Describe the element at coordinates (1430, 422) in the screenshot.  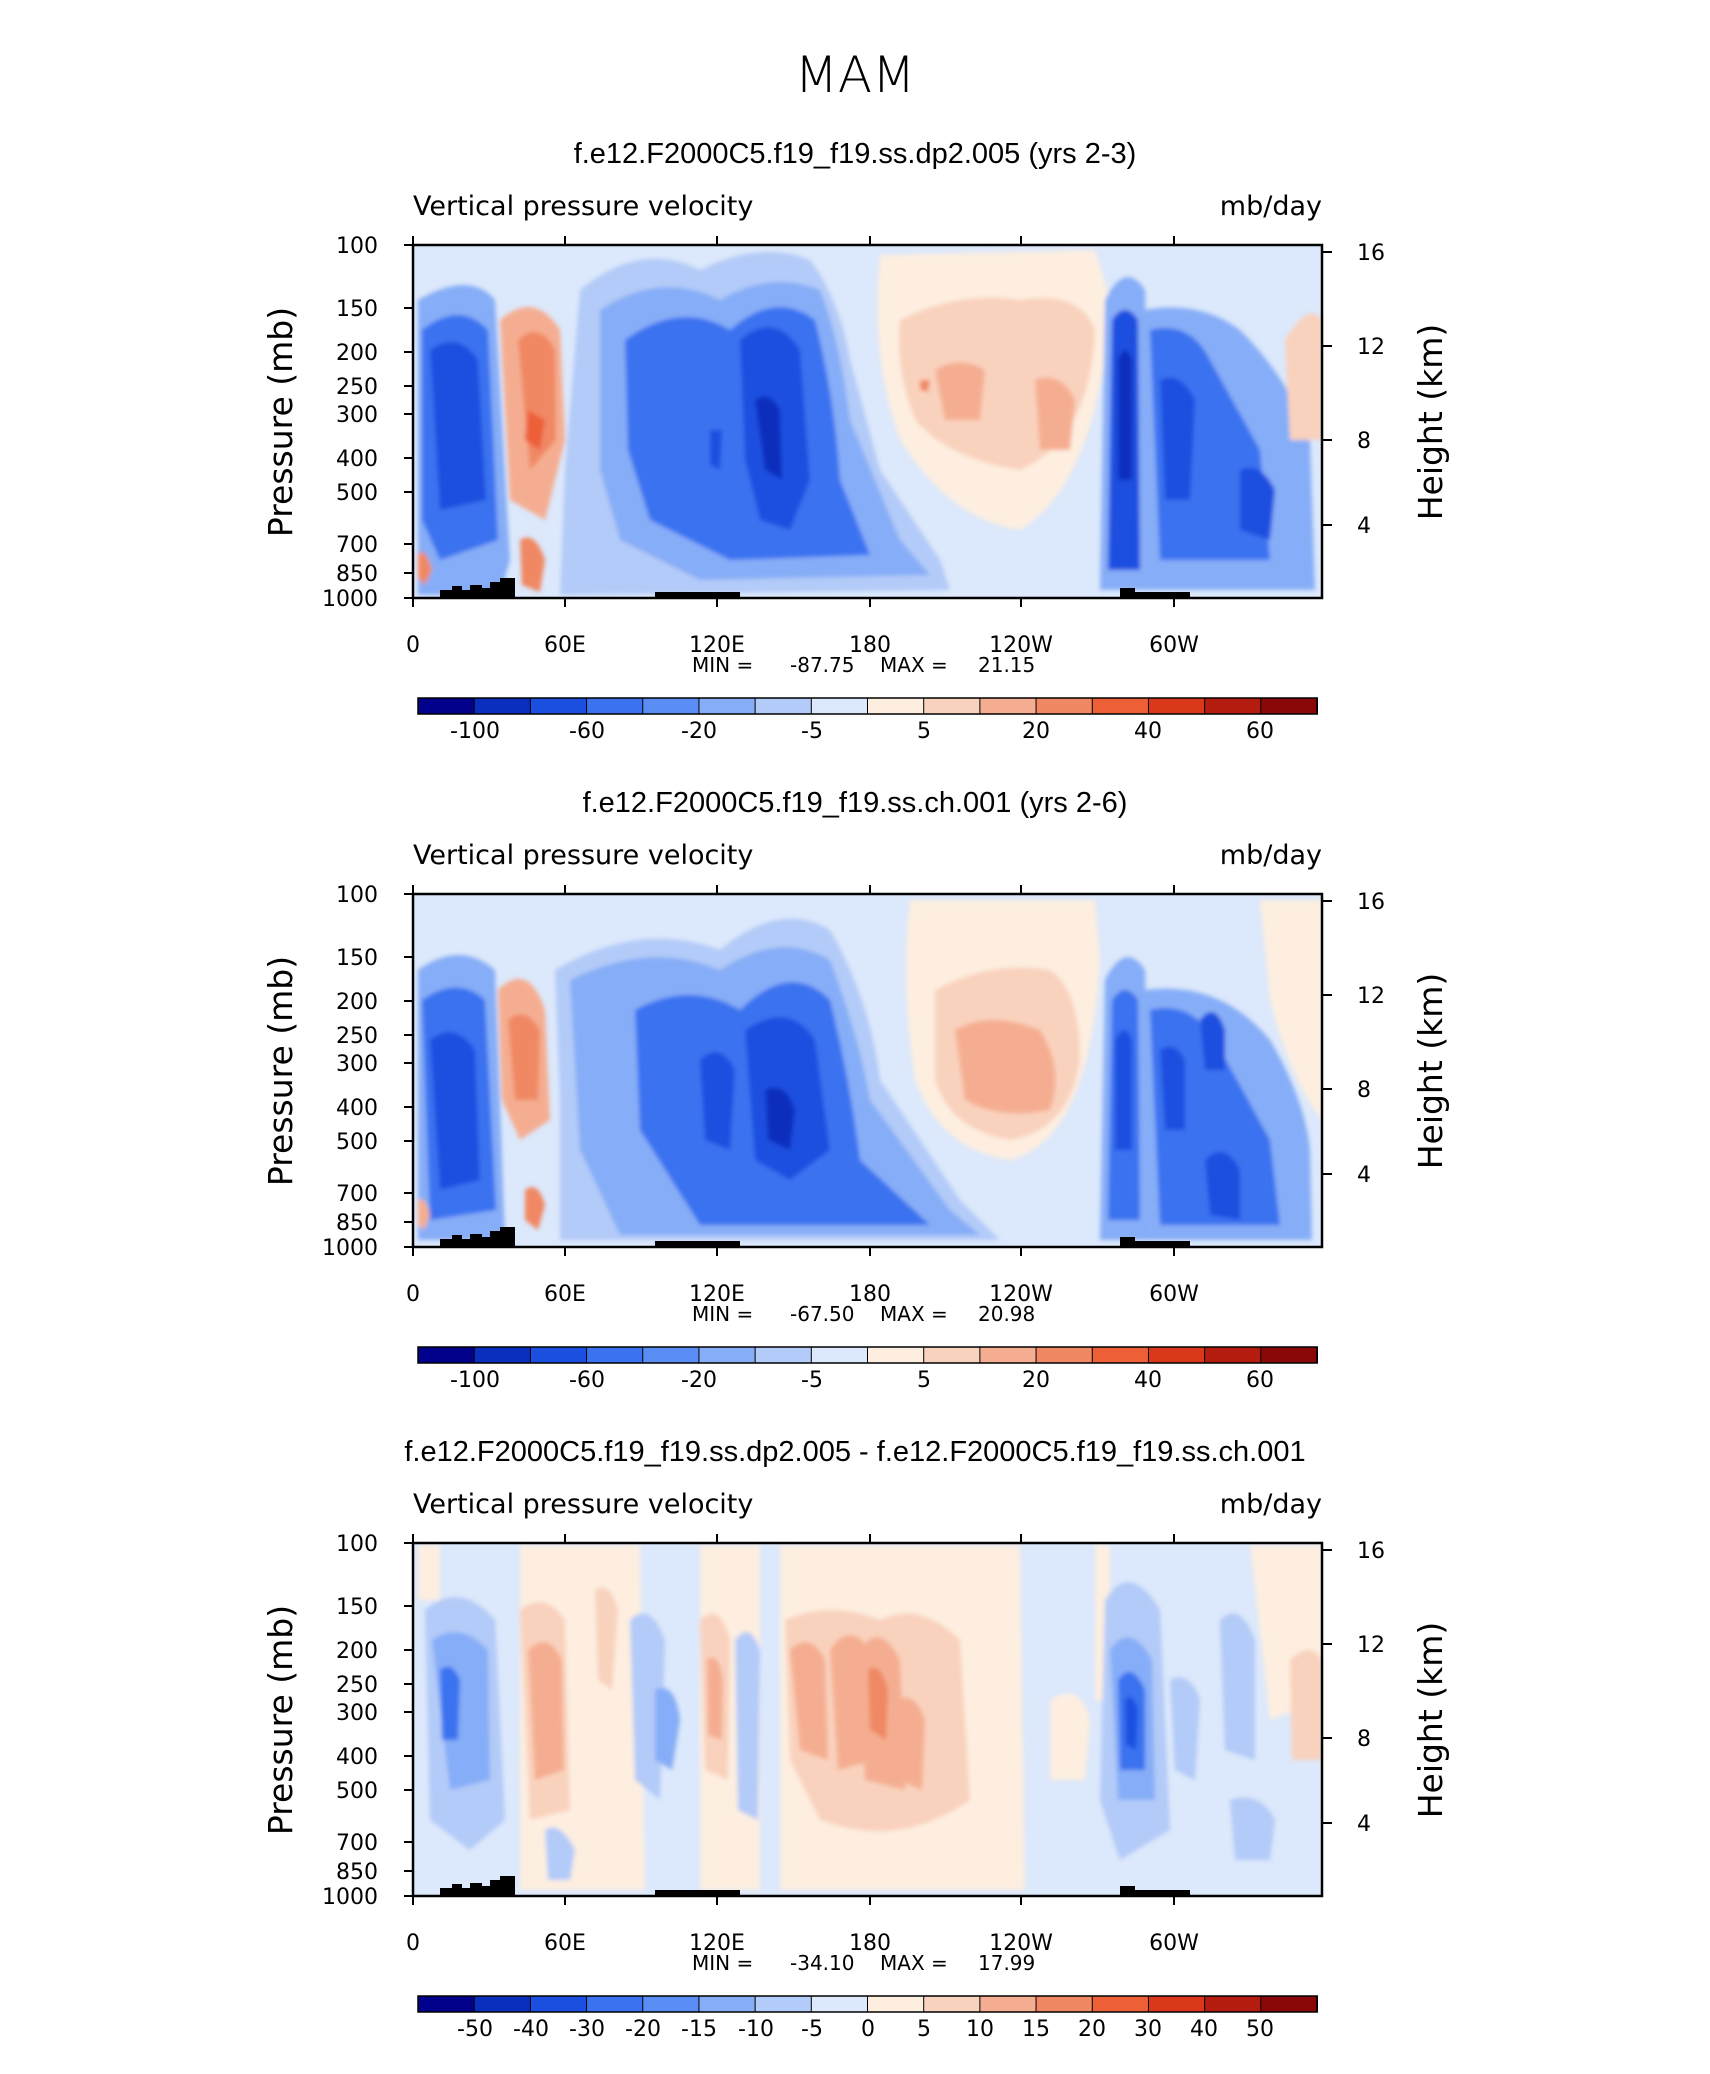
I see `panel-1-y2label: Height (km)` at that location.